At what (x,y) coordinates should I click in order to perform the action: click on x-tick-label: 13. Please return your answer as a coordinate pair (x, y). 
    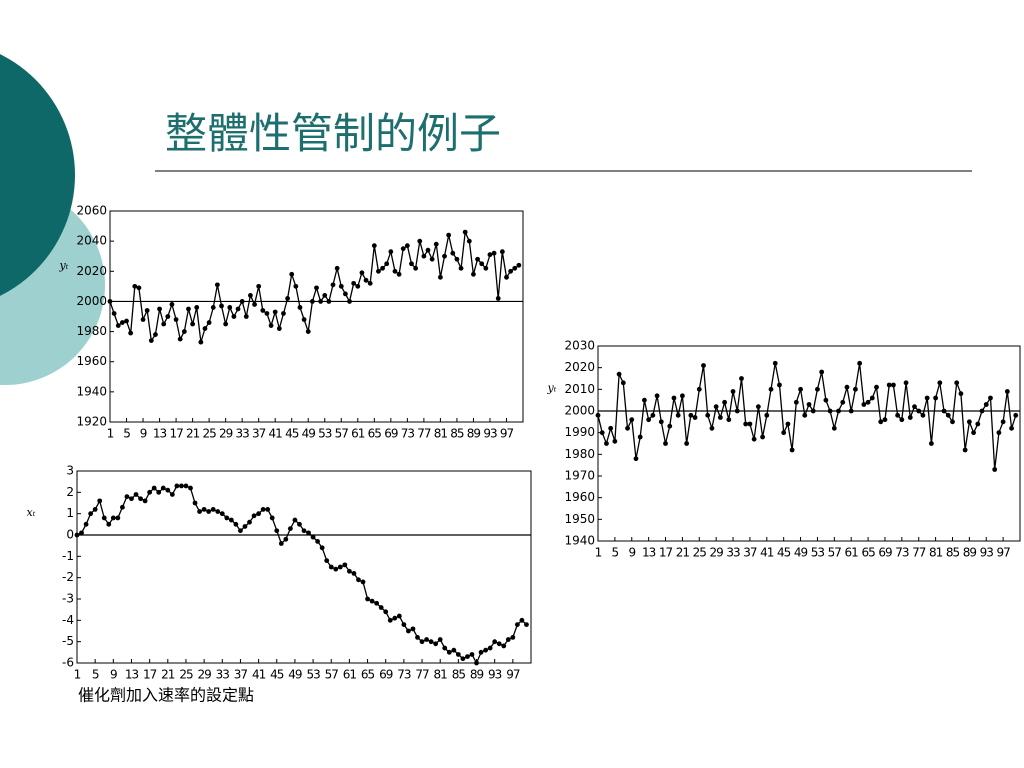
    Looking at the image, I should click on (649, 553).